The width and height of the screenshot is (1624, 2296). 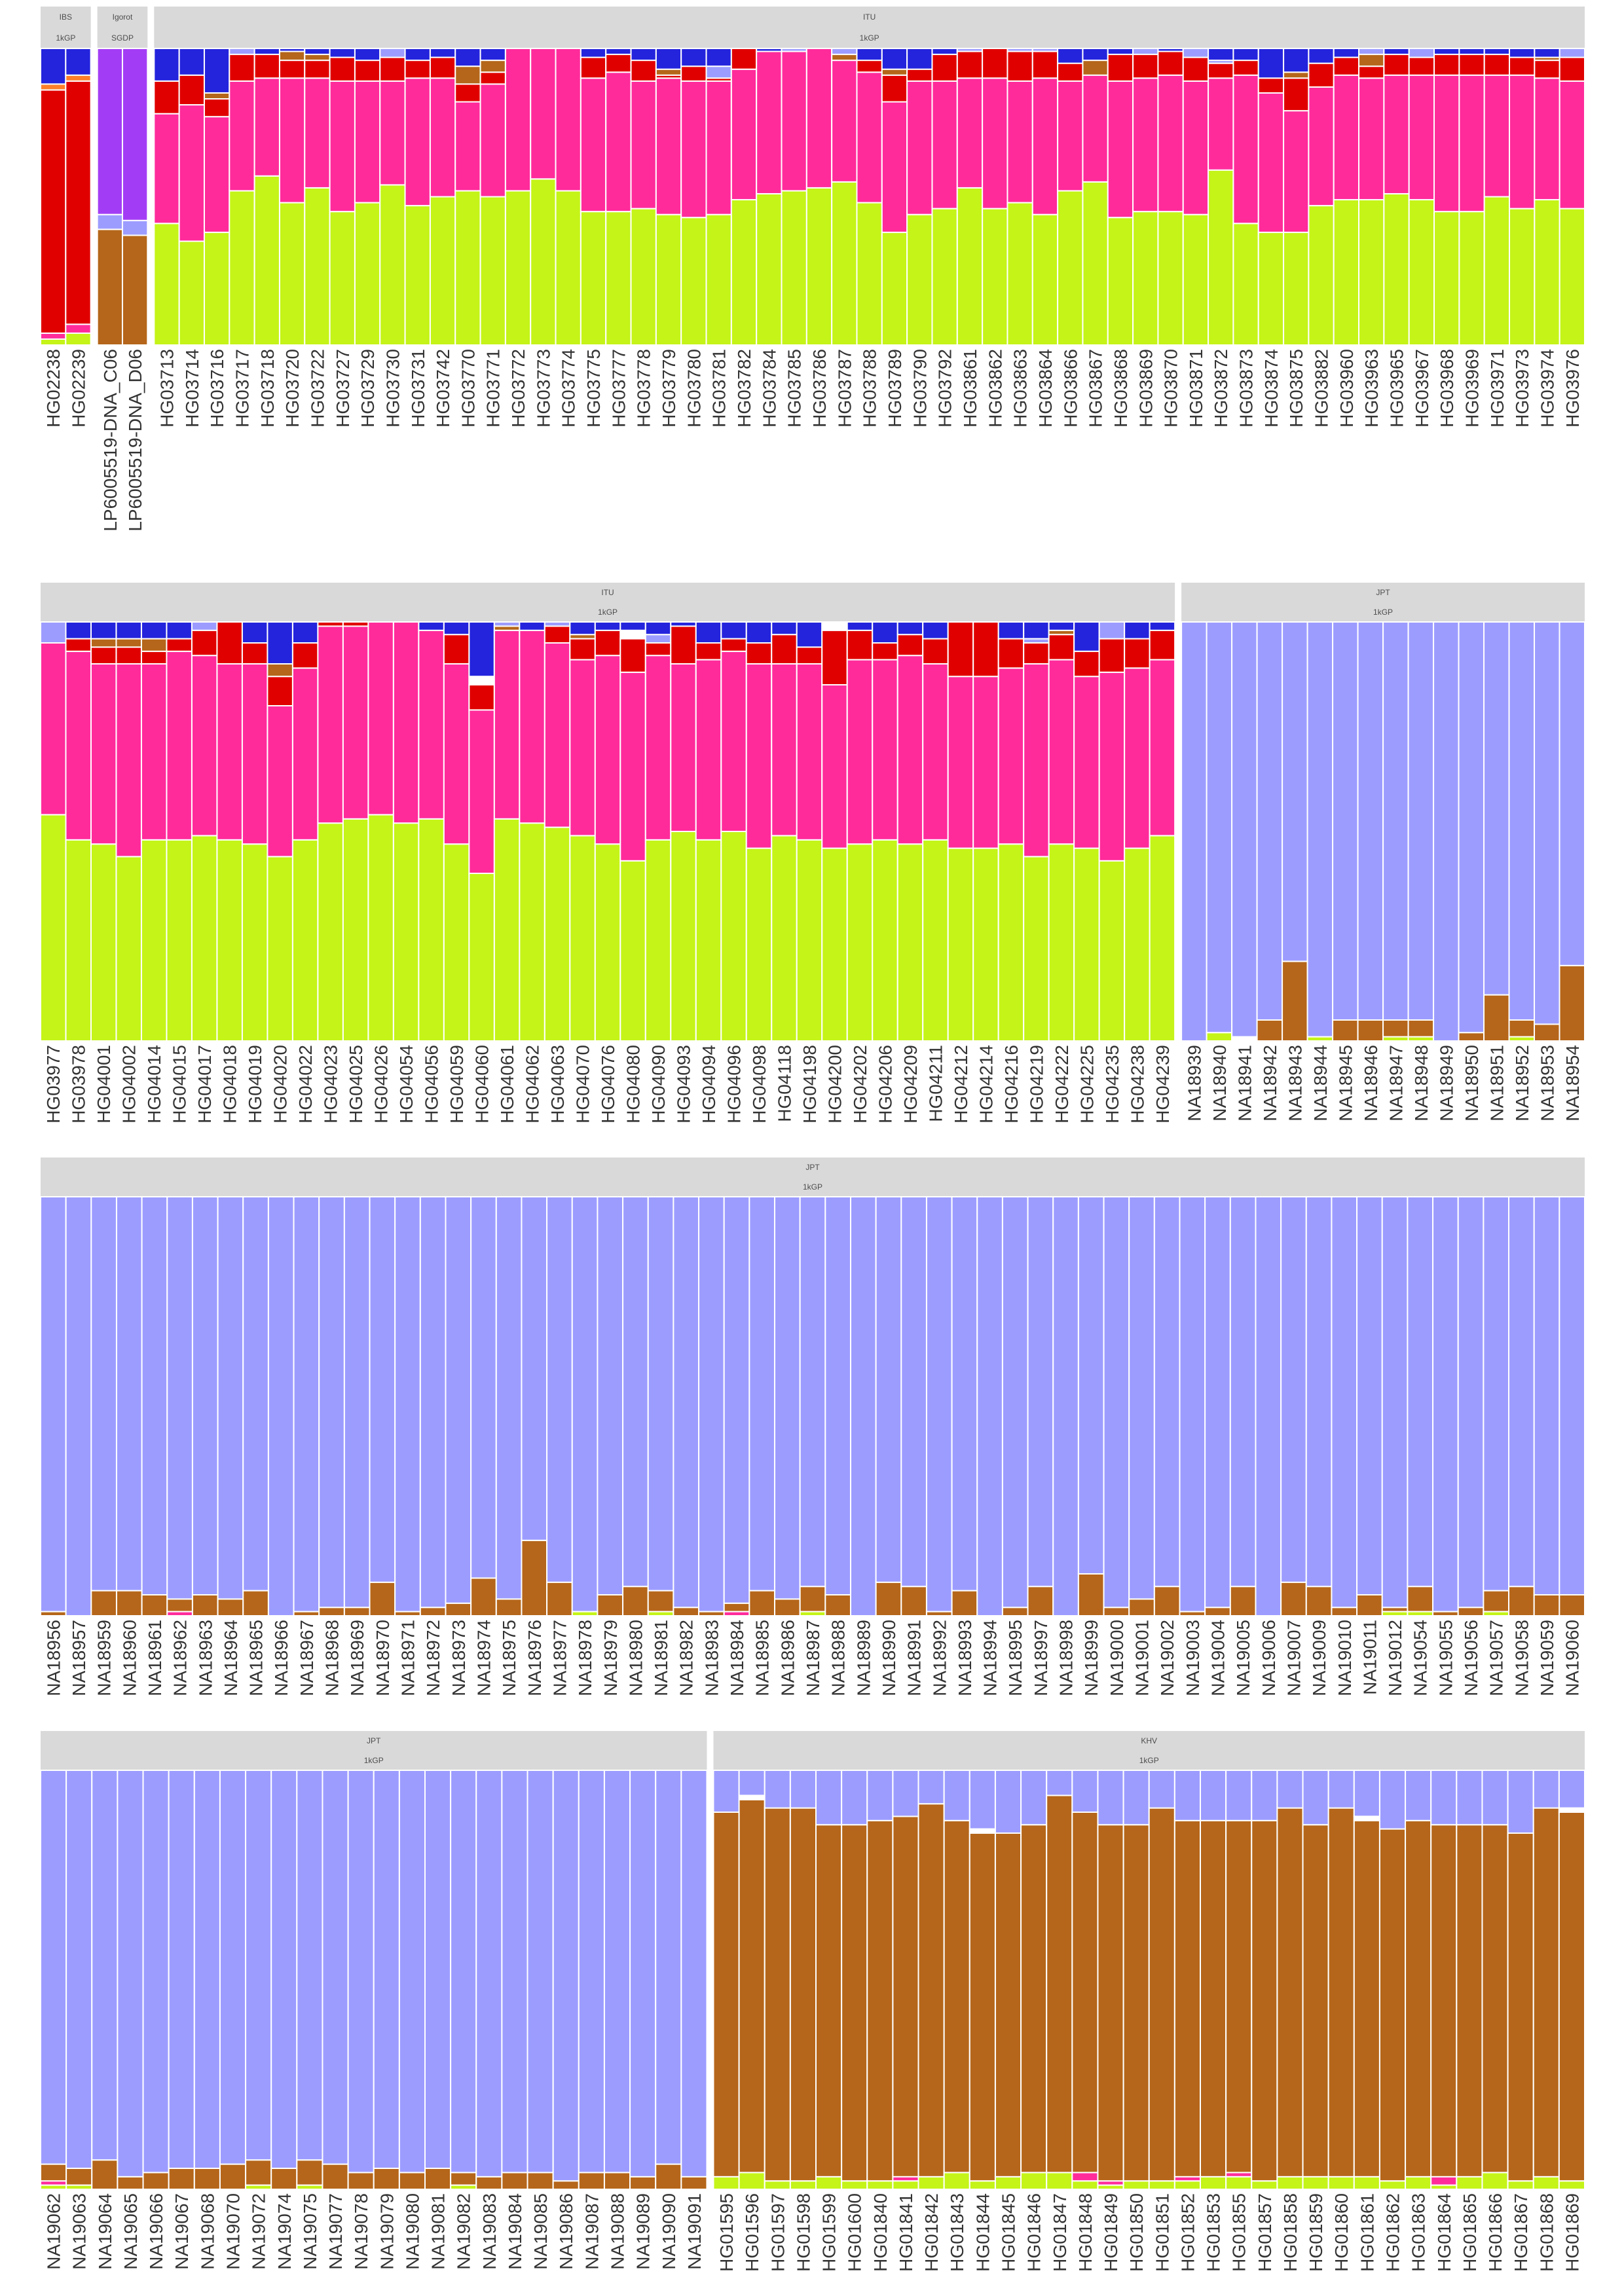 What do you see at coordinates (1142, 1658) in the screenshot?
I see `tick-label: NA19001` at bounding box center [1142, 1658].